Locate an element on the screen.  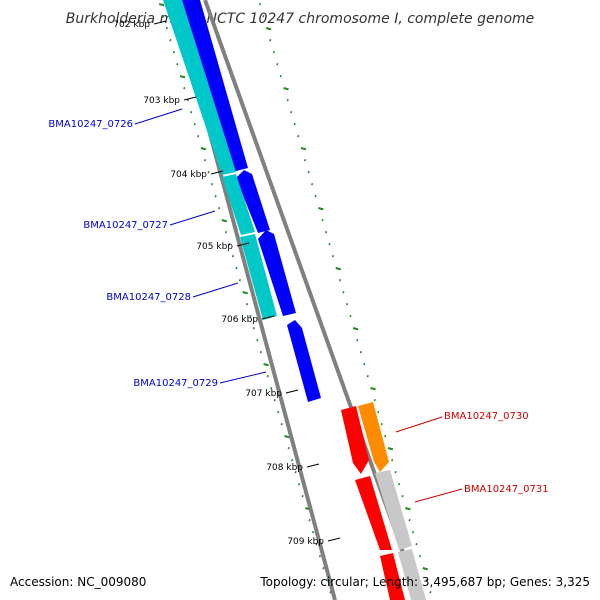
tick-label: 705 kbp is located at coordinates (214, 247).